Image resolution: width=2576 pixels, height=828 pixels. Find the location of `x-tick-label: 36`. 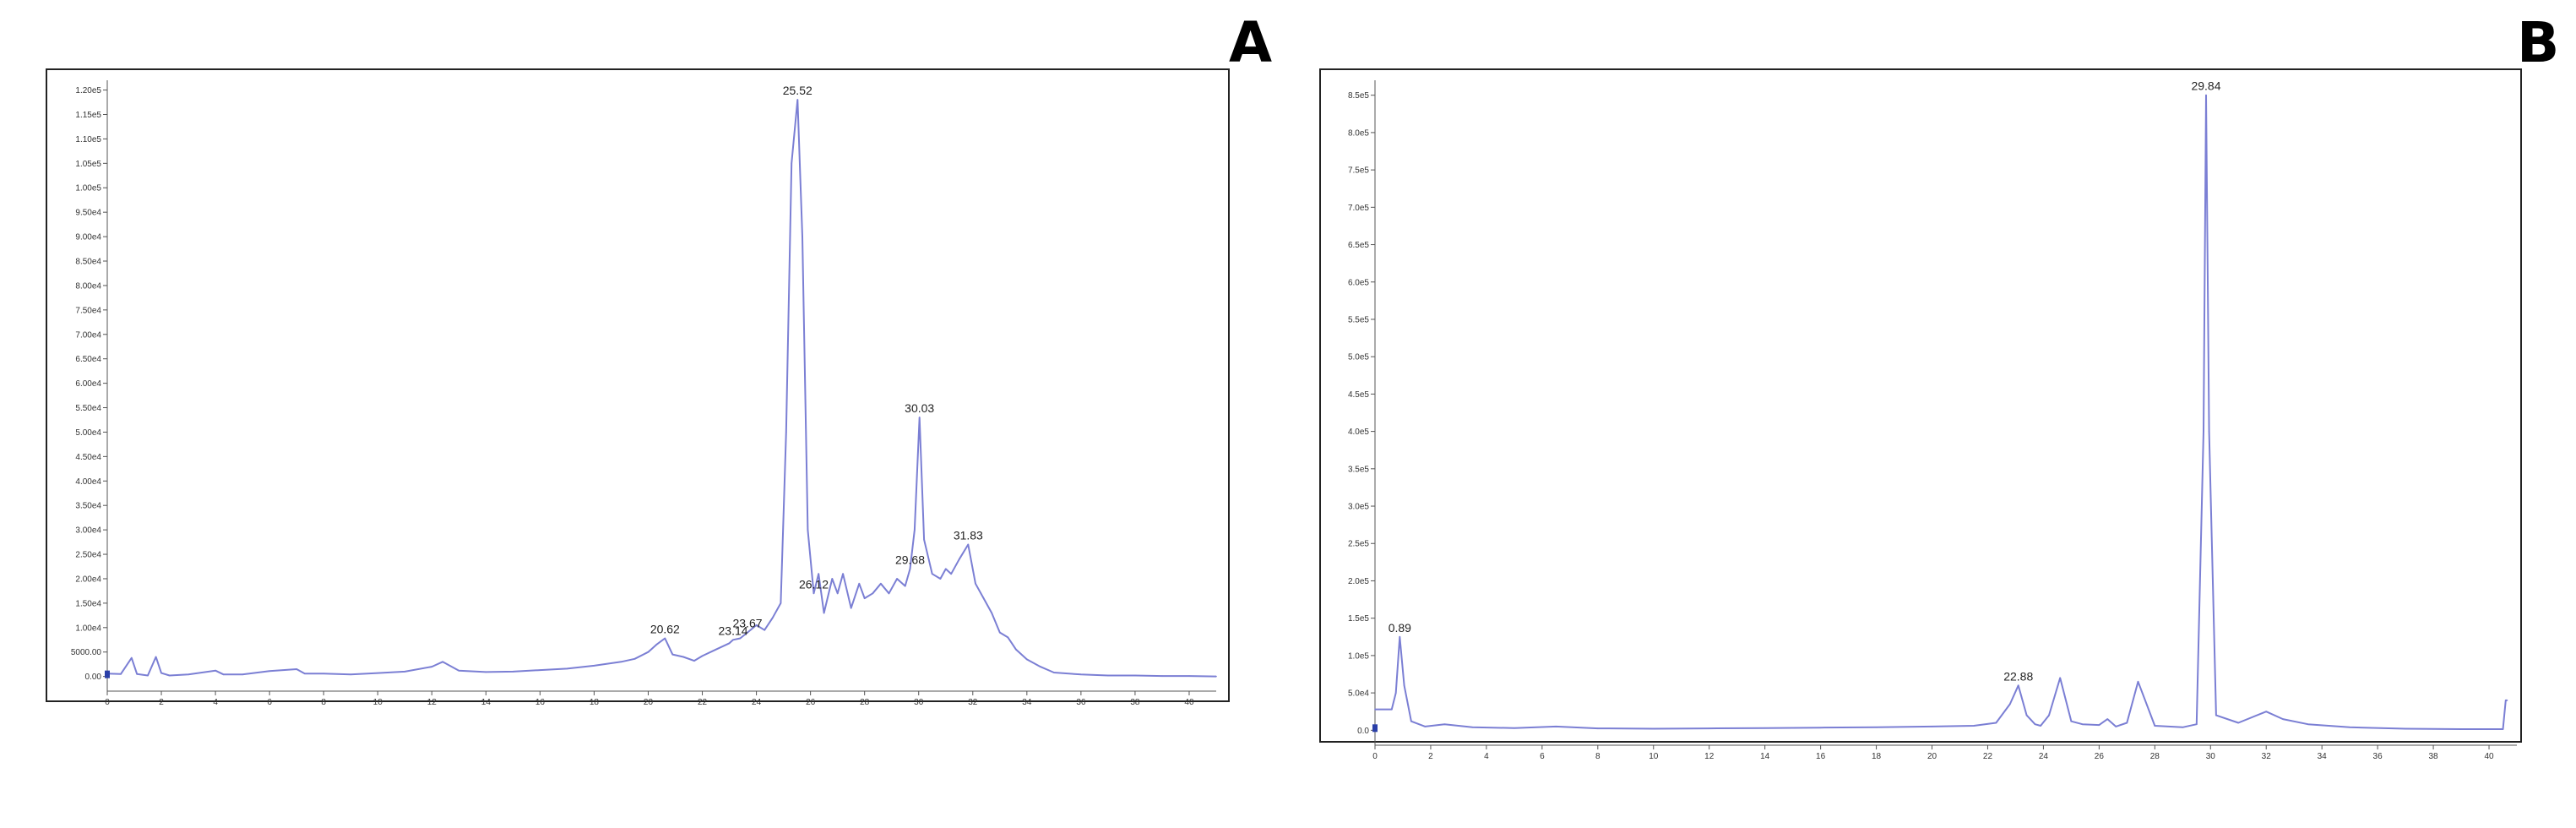

x-tick-label: 36 is located at coordinates (2378, 756).